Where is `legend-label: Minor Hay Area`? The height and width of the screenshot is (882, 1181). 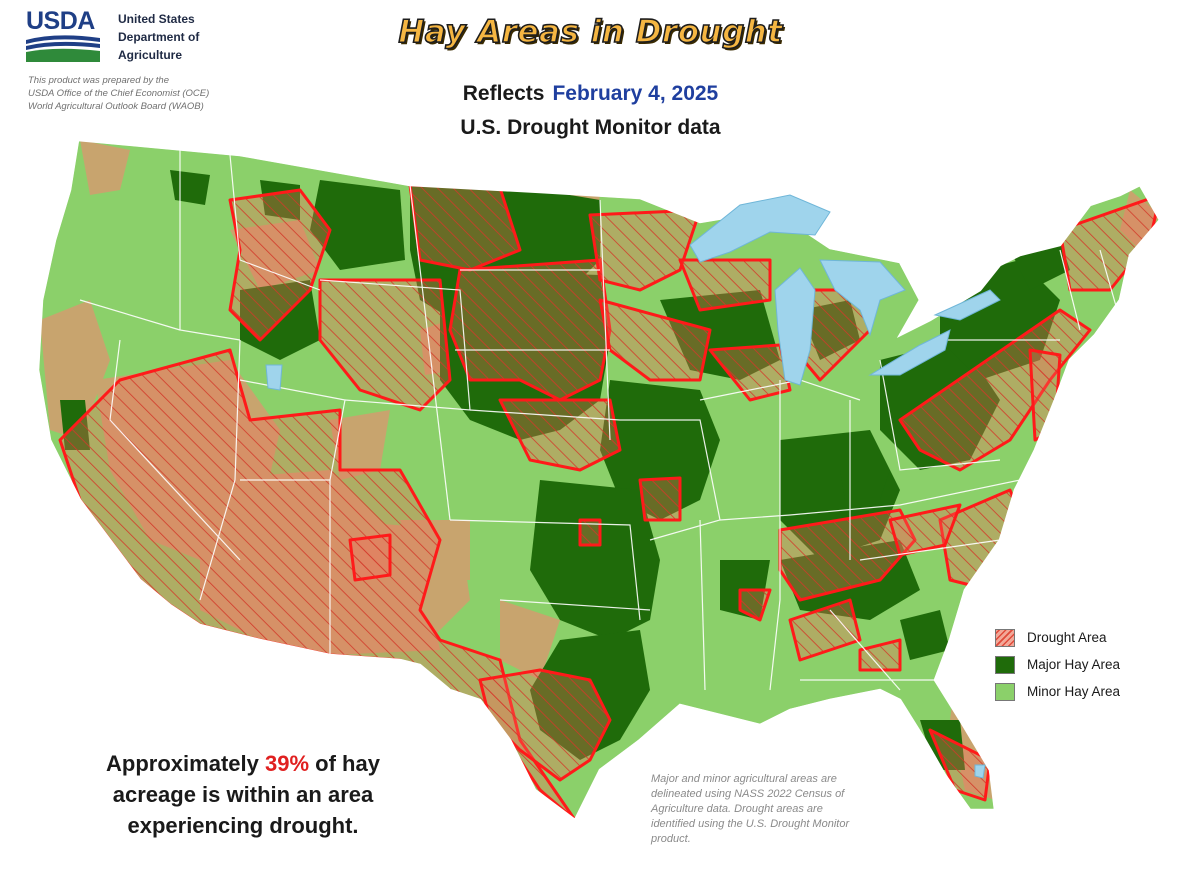
legend-label: Minor Hay Area is located at coordinates (1074, 691).